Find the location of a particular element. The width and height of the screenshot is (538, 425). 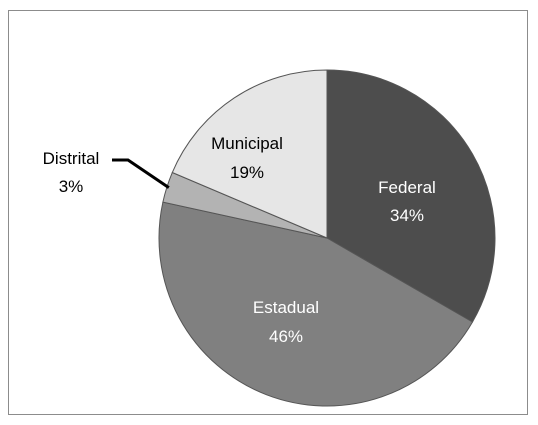

leader-line-distrital is located at coordinates (141, 173).